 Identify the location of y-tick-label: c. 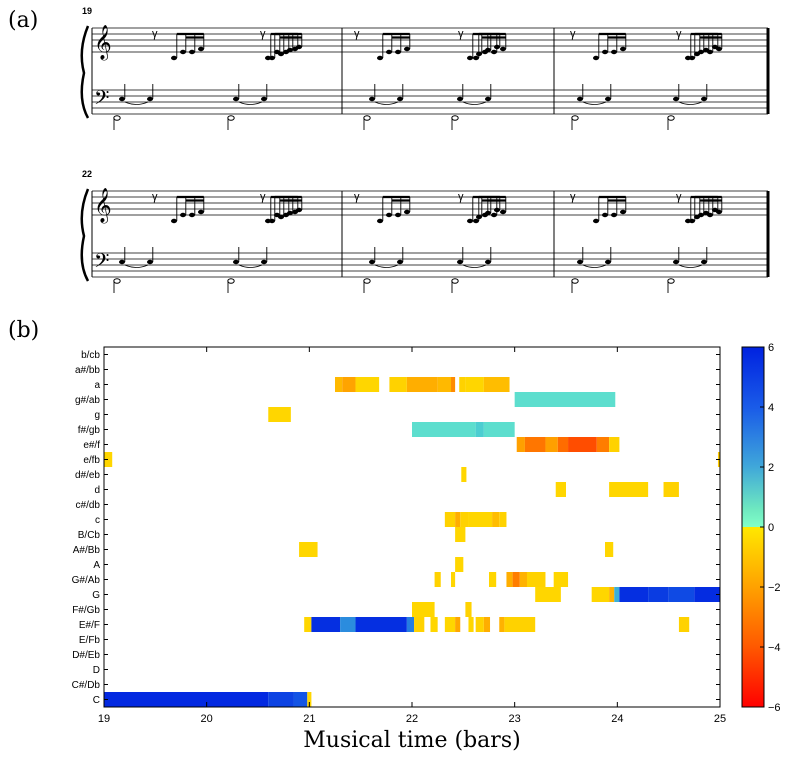
(97, 520).